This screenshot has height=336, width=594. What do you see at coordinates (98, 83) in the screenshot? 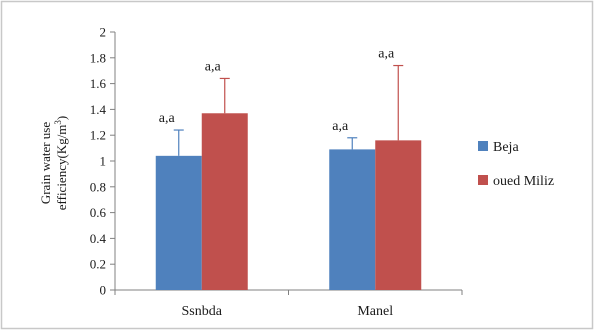
I see `y-tick-label: 1.6` at bounding box center [98, 83].